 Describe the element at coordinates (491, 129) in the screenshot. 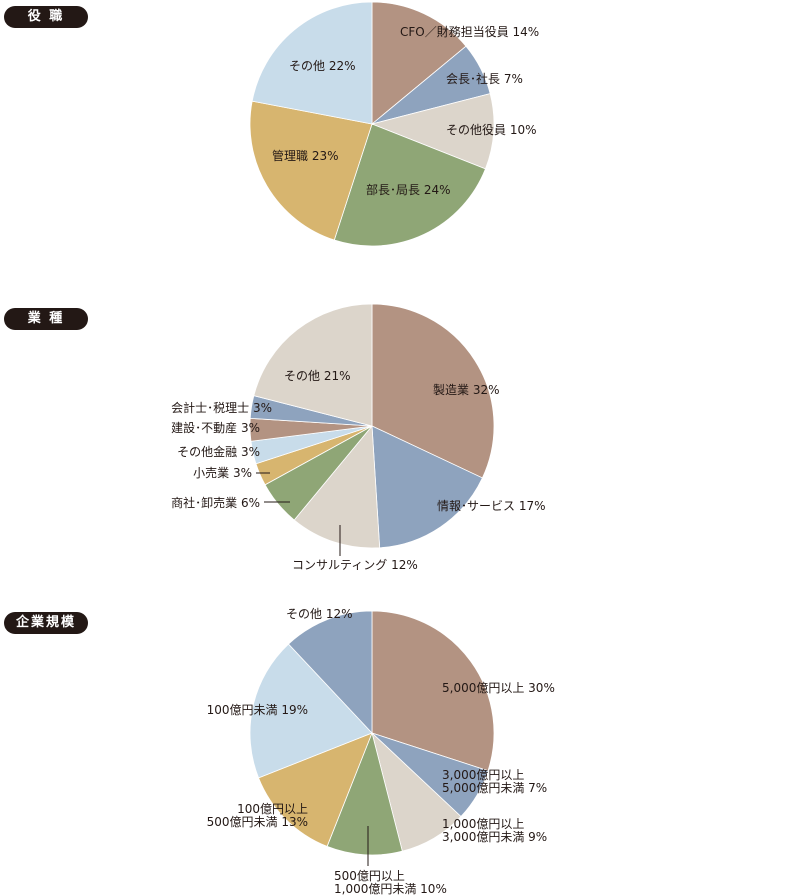

I see `slice-label: その他役員 10%` at that location.